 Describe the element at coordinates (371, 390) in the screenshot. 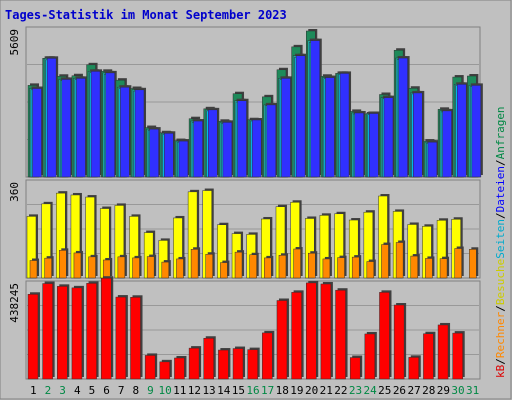

I see `x-label-day-24: 24` at that location.